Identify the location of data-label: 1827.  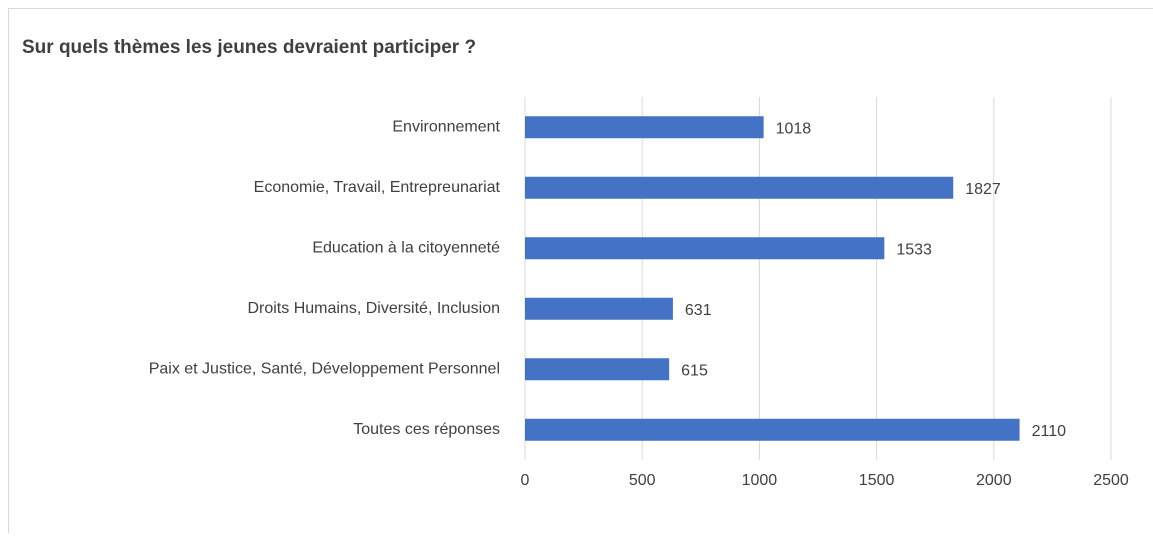
(983, 189).